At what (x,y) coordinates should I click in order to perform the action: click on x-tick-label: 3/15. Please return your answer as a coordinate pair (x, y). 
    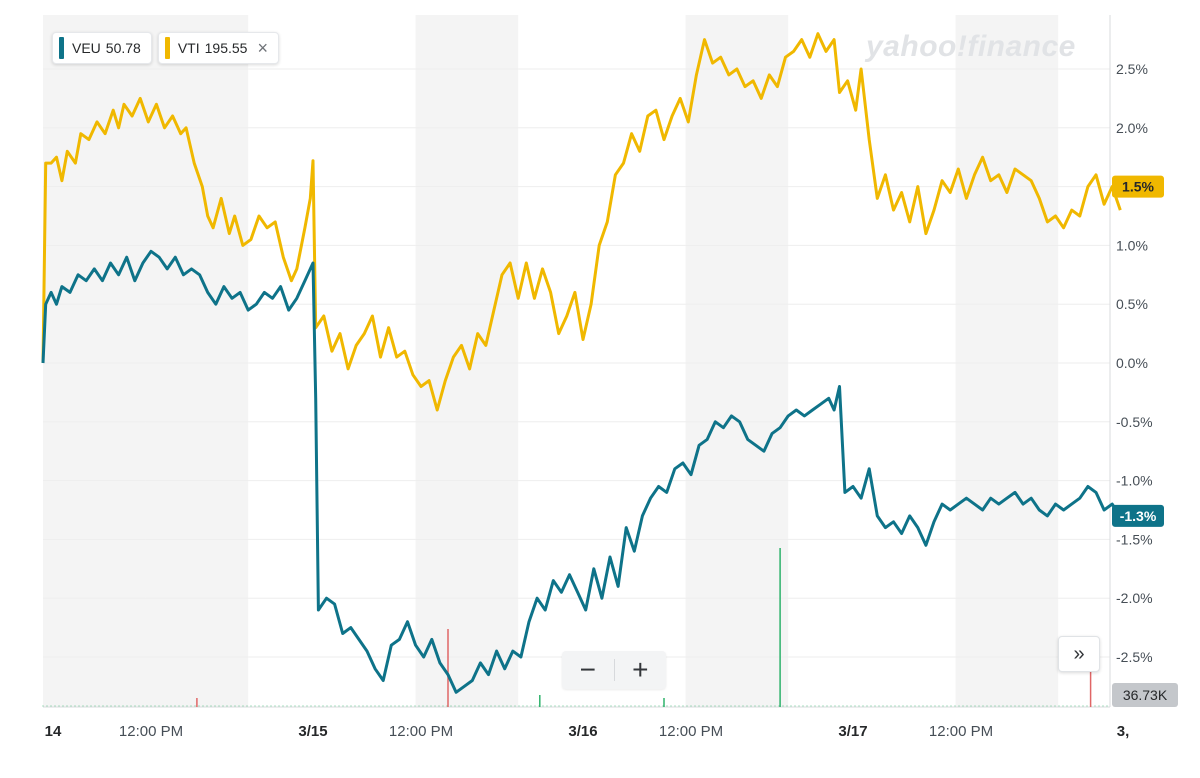
    Looking at the image, I should click on (312, 731).